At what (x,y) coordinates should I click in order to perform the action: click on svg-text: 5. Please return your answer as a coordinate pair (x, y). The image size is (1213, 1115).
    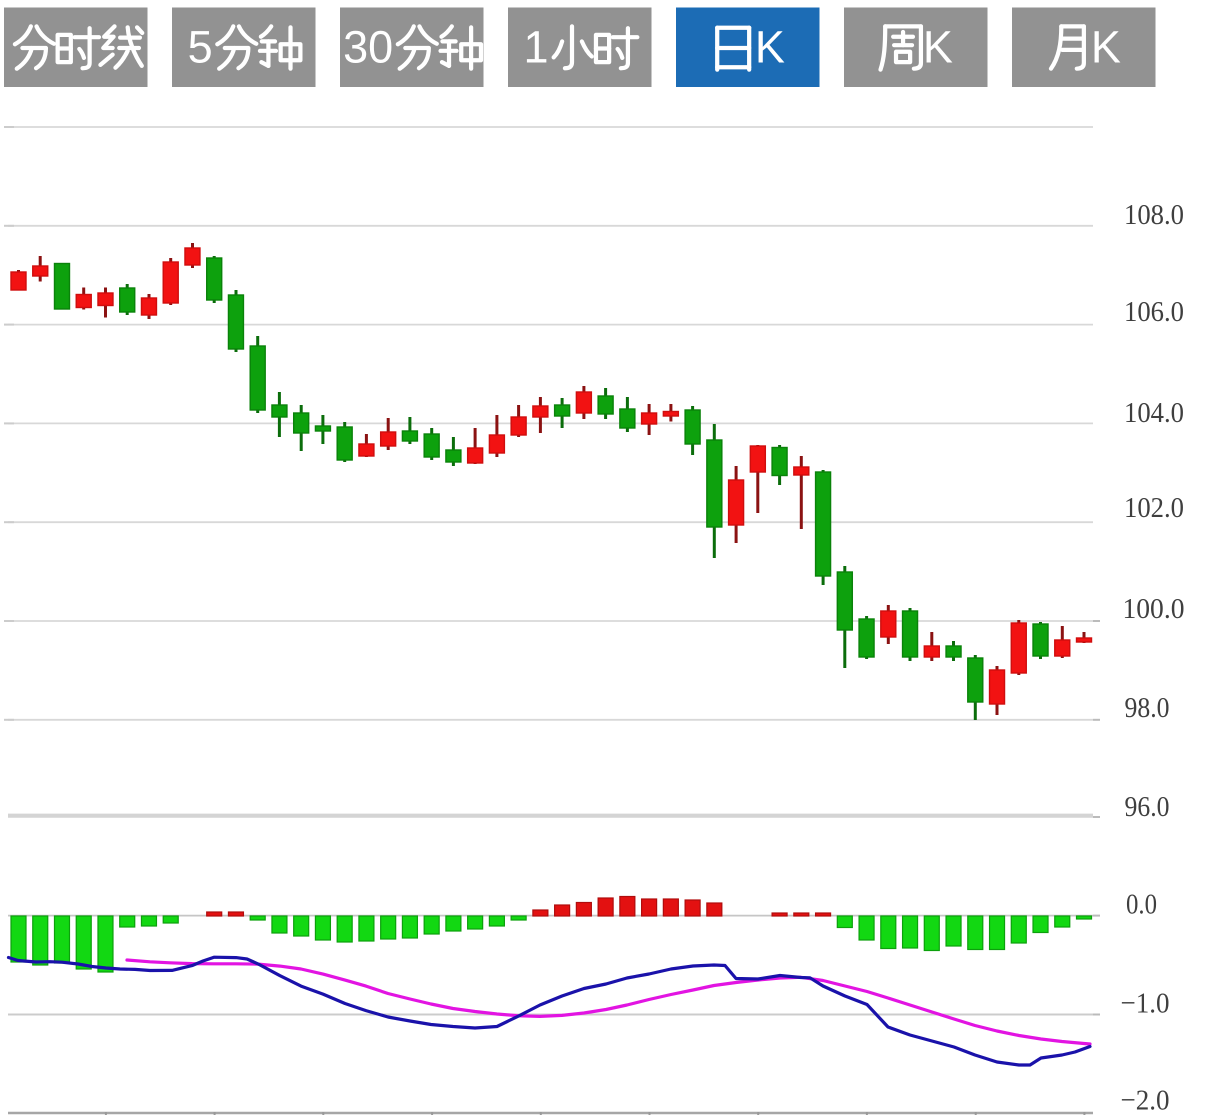
    Looking at the image, I should click on (200, 47).